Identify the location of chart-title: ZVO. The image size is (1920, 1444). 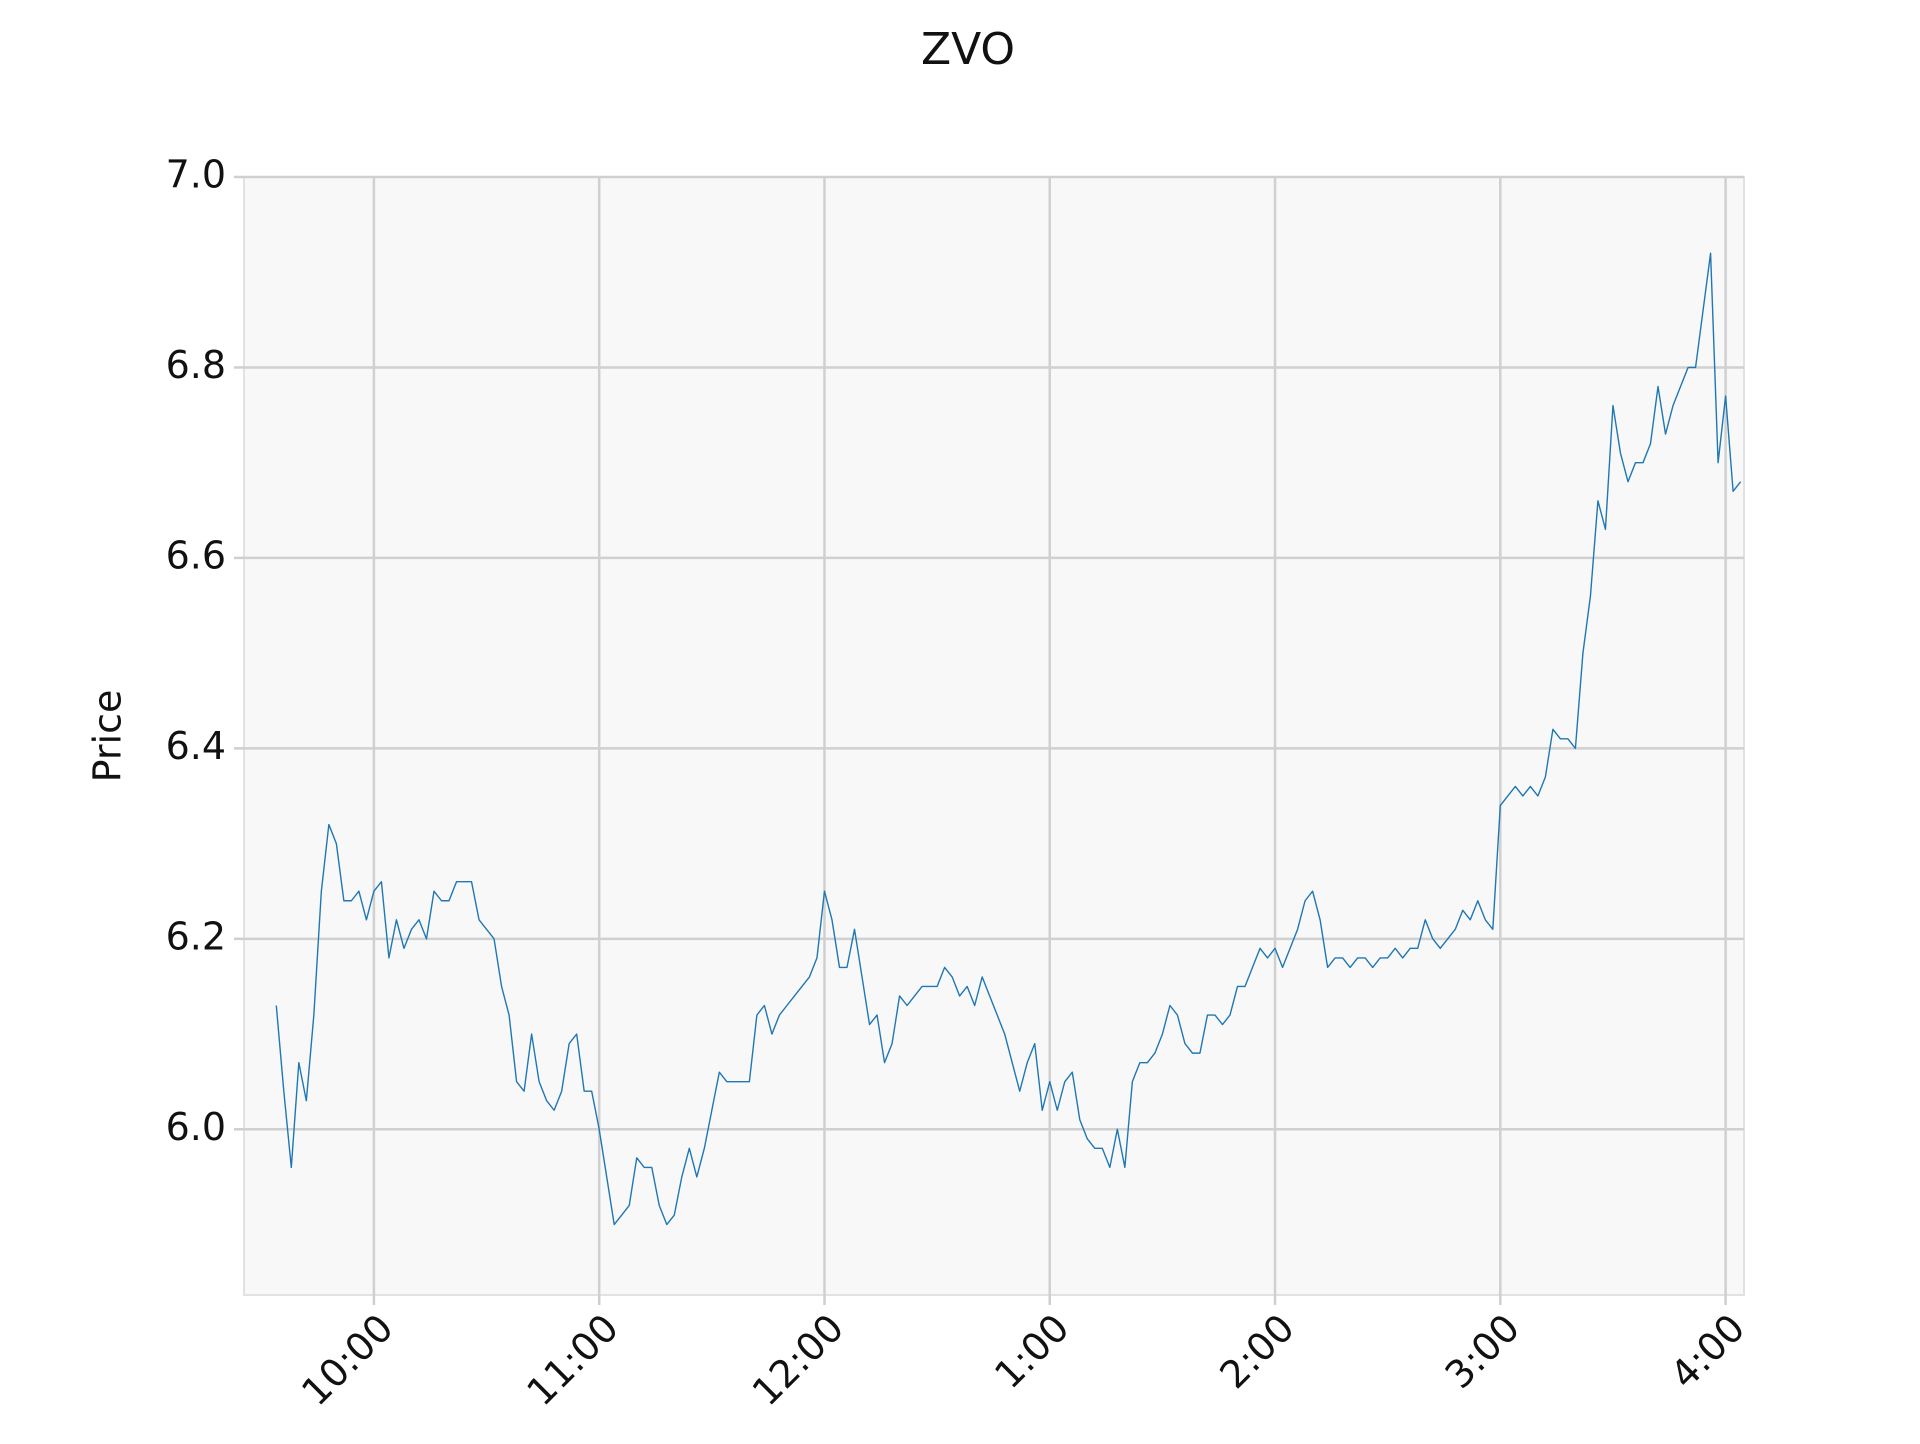
(968, 49).